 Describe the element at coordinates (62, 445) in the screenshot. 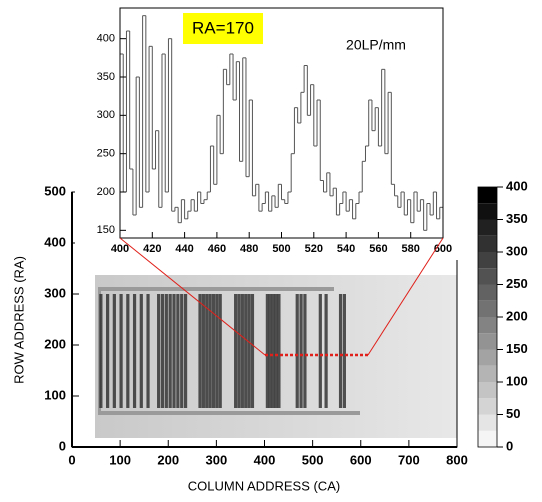

I see `y-tick-label: 0` at that location.